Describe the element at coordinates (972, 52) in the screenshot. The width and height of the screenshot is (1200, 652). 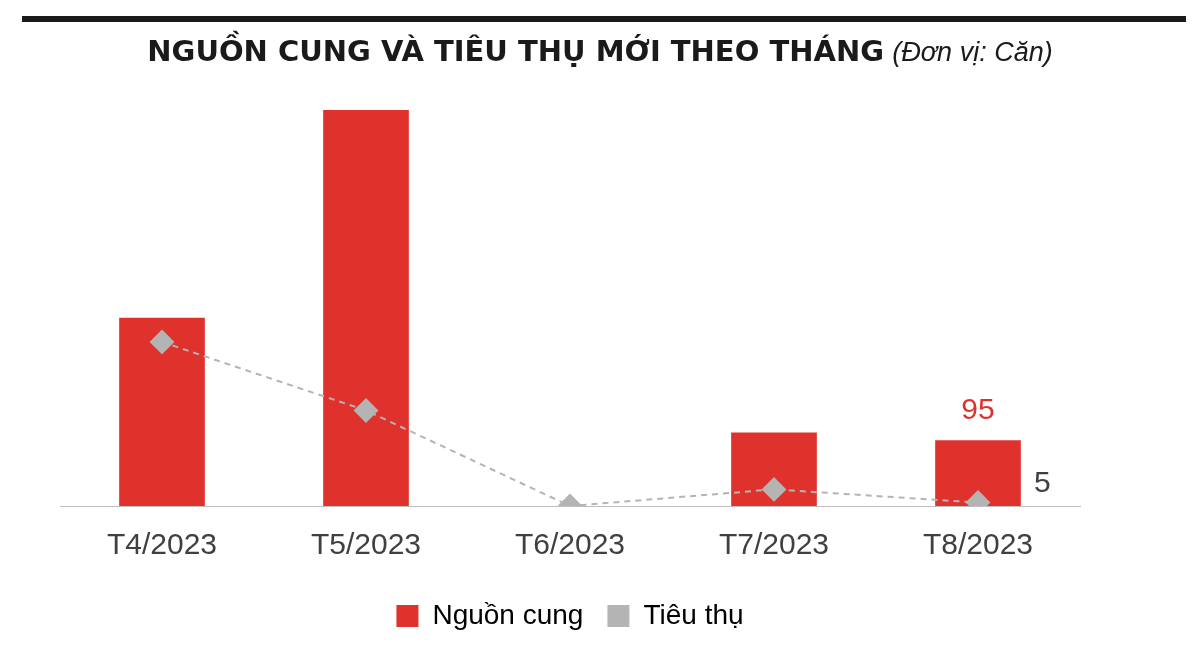
I see `chart-subtitle: (Đơn vị: Căn)` at that location.